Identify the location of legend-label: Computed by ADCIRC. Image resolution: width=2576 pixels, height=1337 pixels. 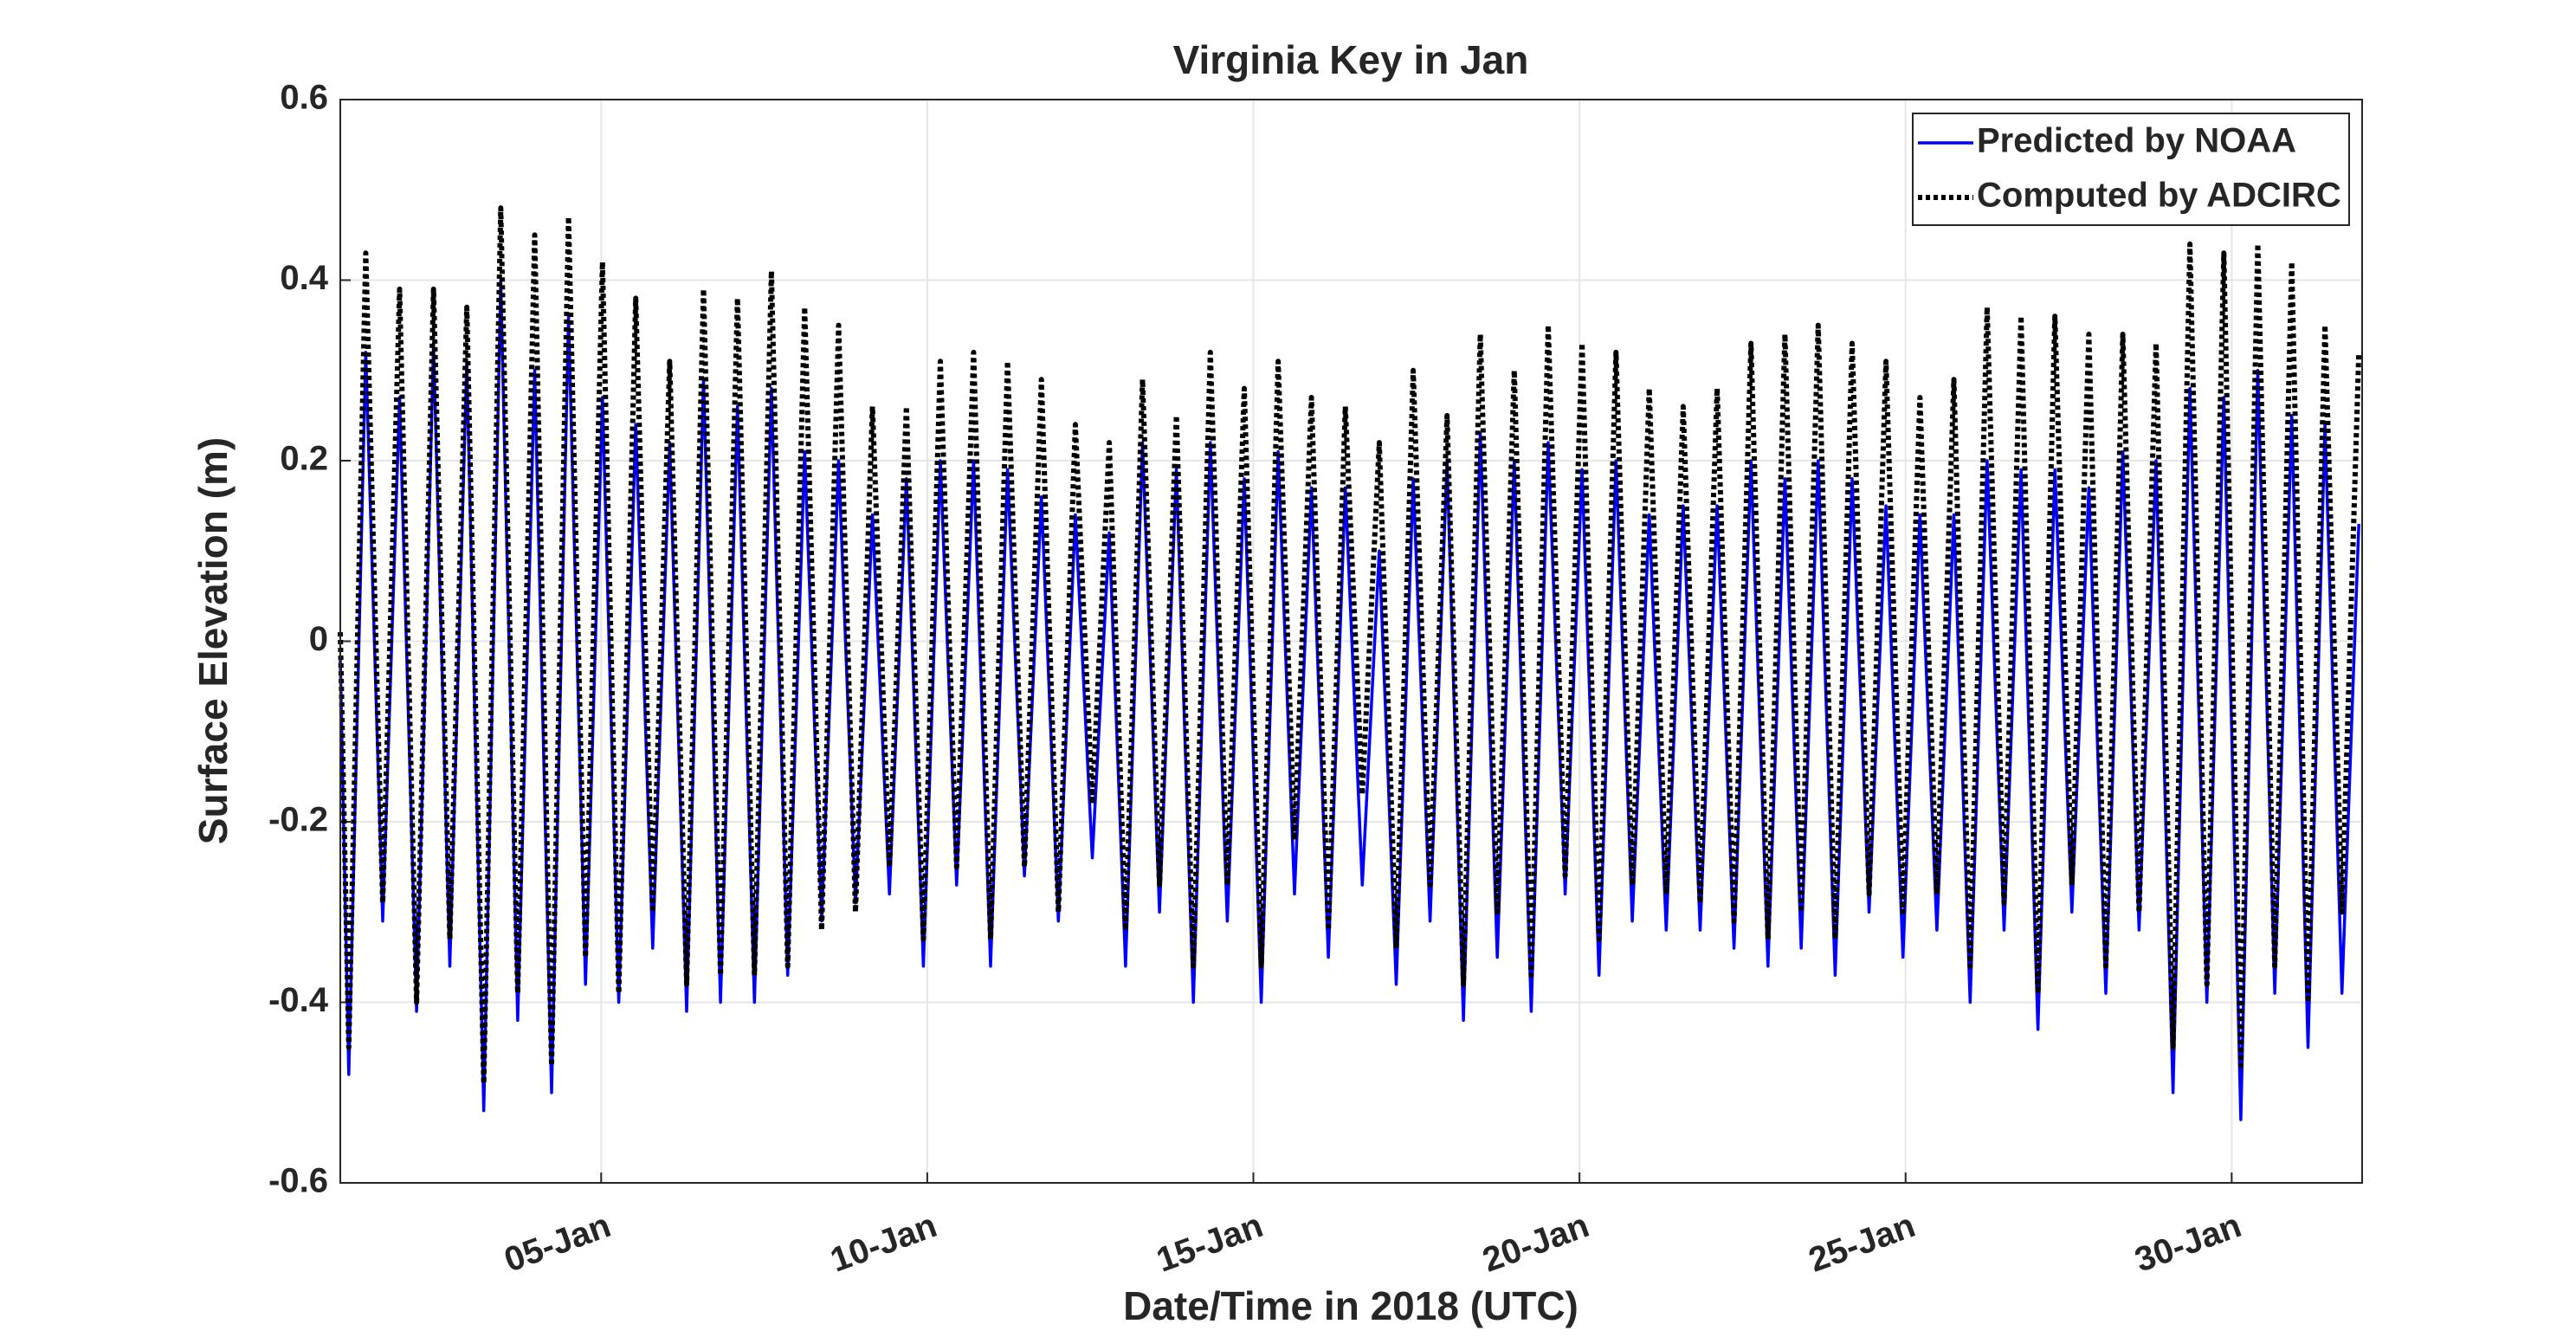
(2159, 196).